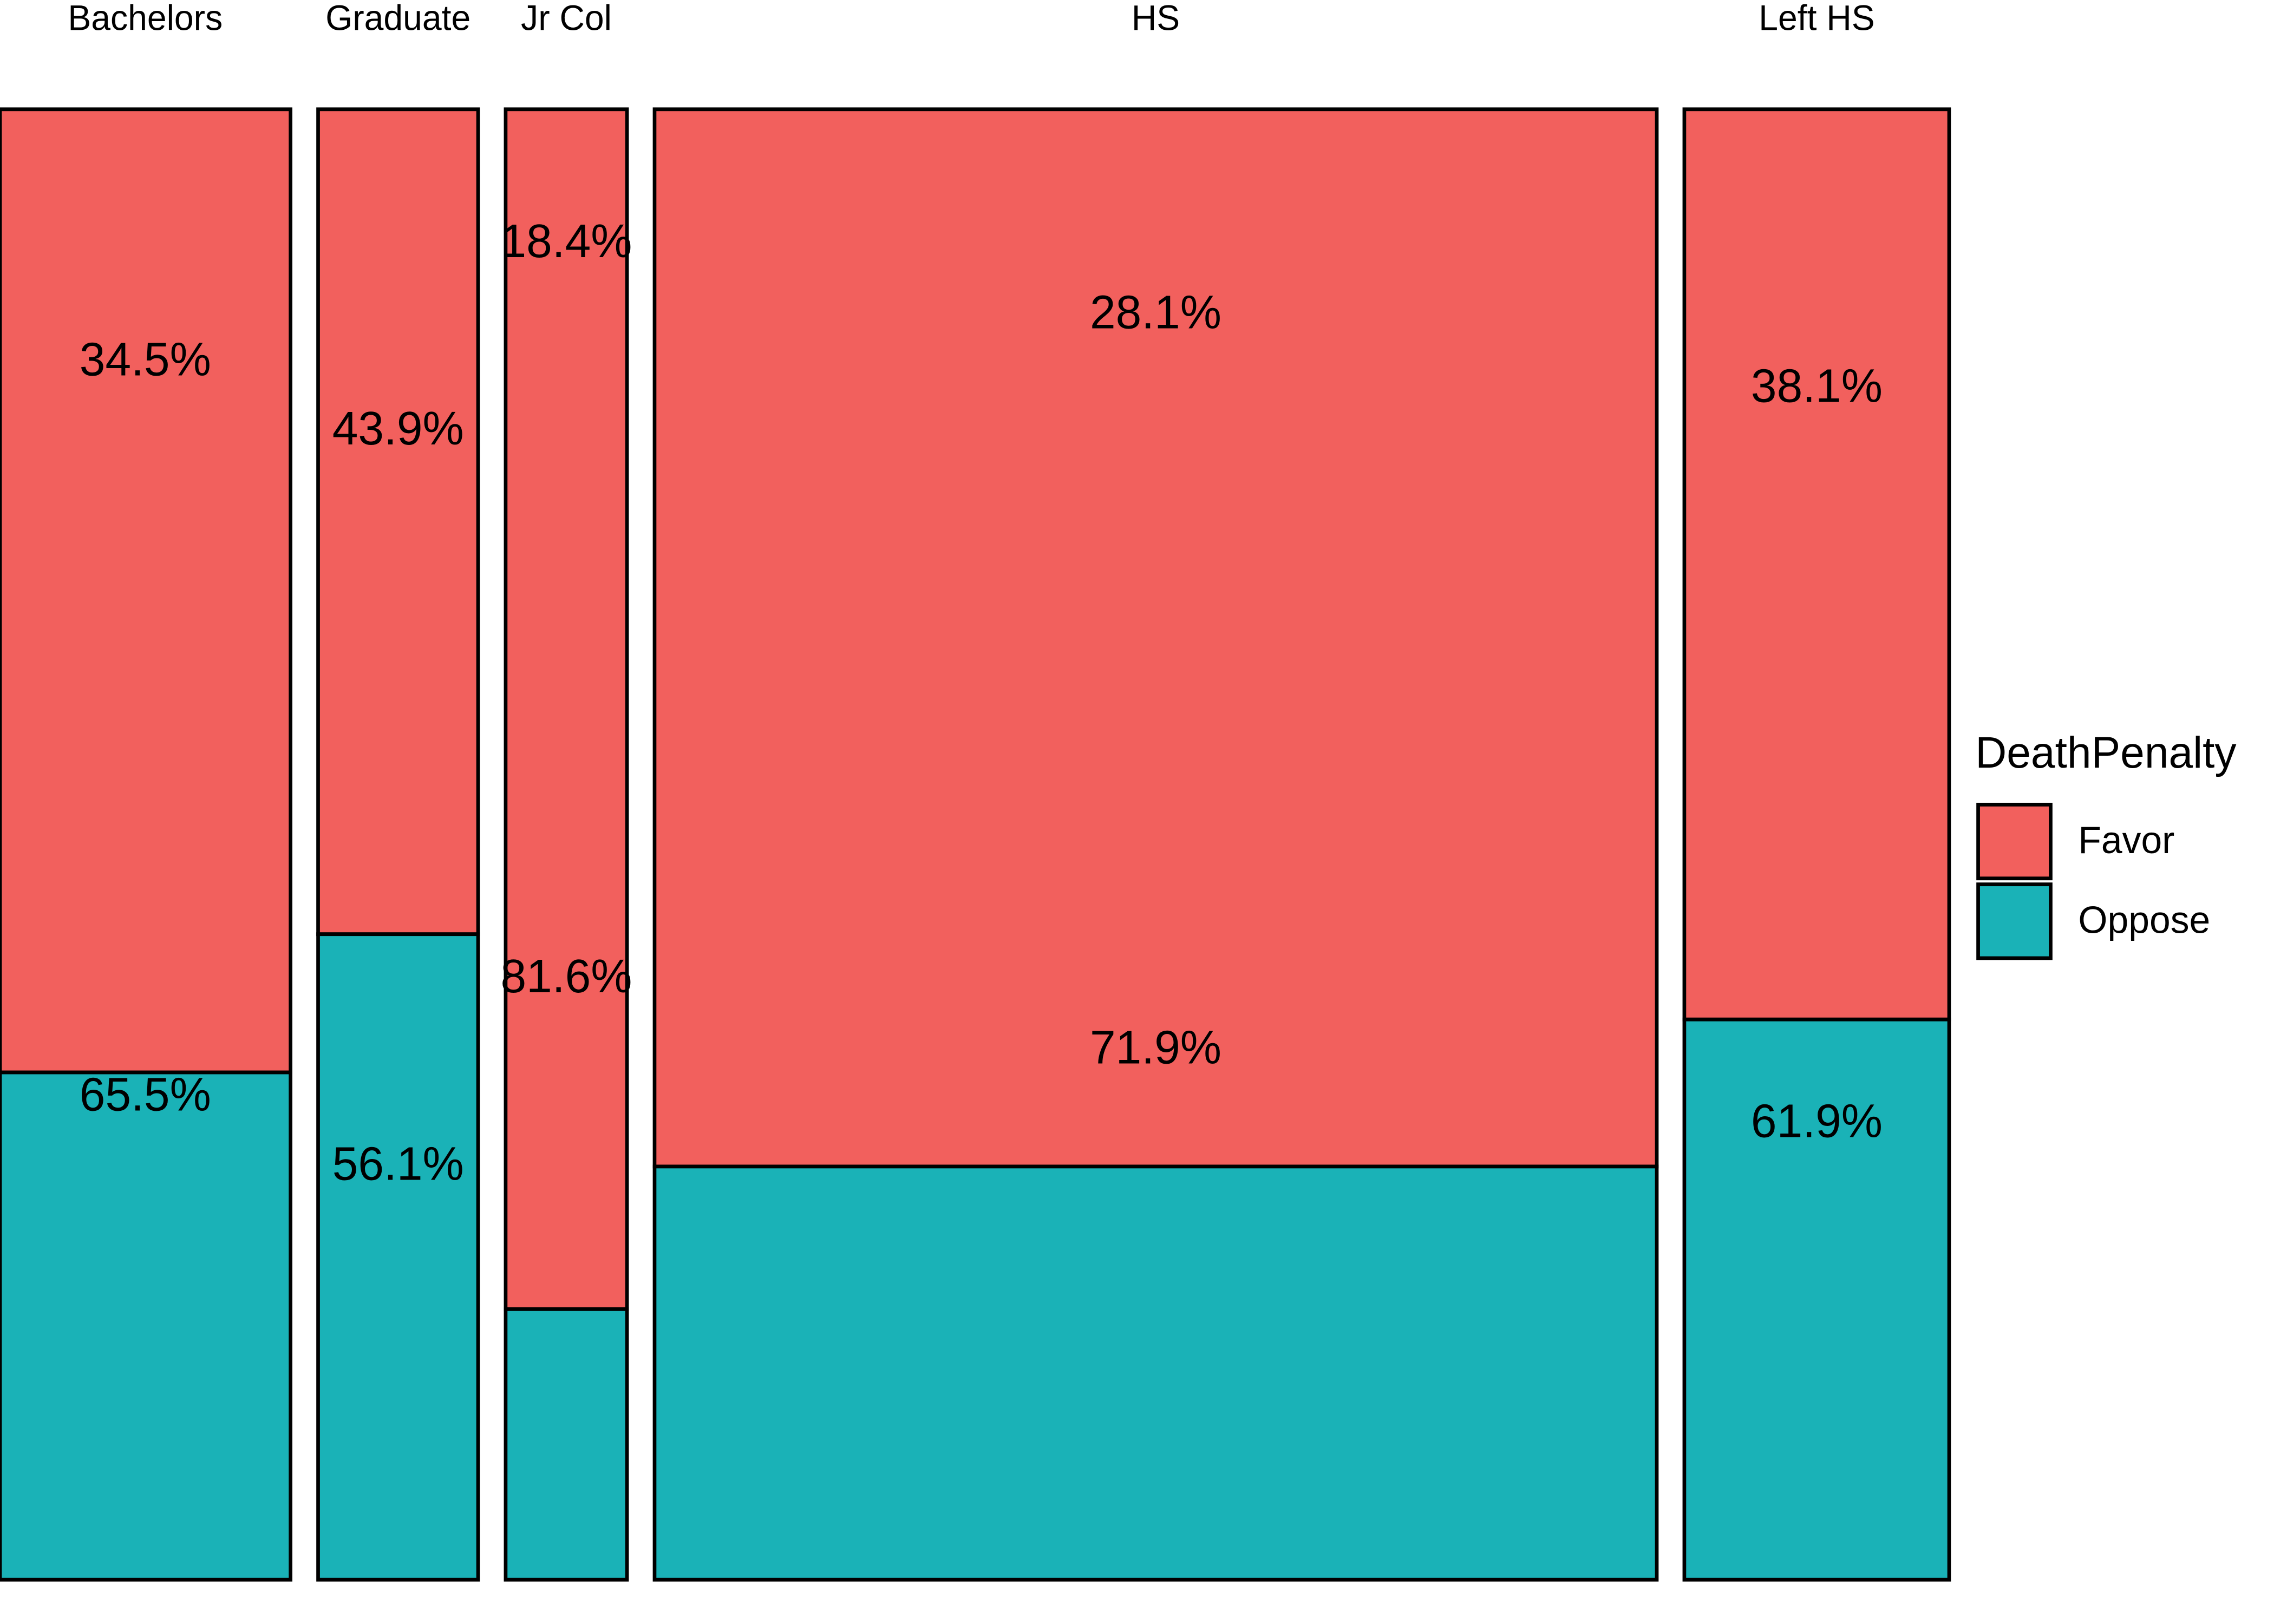 The height and width of the screenshot is (1624, 2274). I want to click on column-label: Left HS, so click(1817, 19).